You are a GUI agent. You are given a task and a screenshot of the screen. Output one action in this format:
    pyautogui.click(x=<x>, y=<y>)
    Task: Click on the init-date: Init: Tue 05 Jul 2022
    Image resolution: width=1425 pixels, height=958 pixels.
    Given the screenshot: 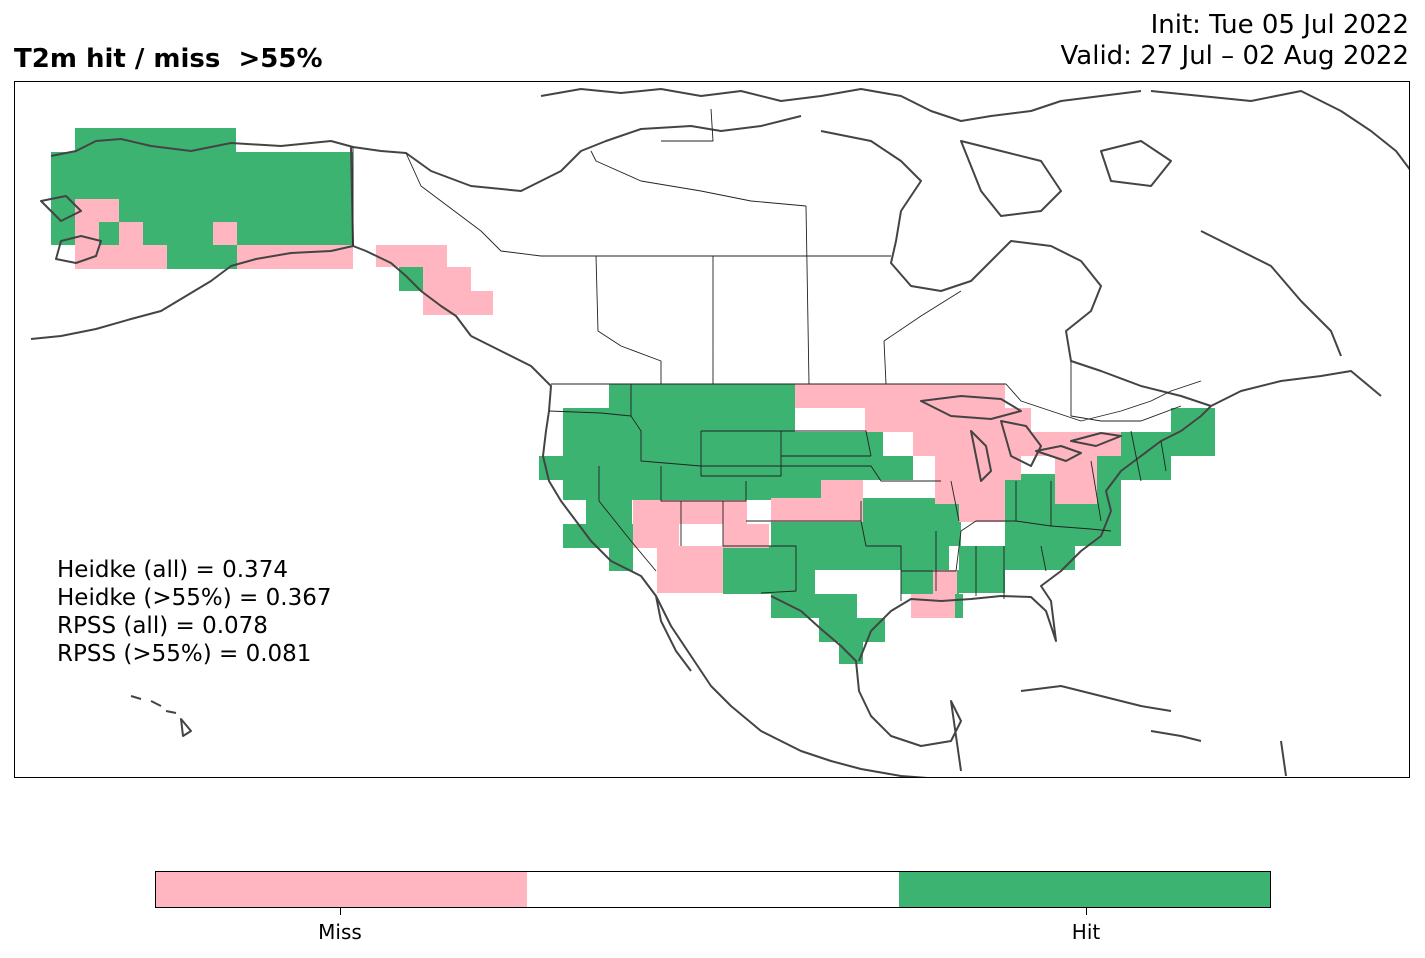 What is the action you would take?
    pyautogui.click(x=1279, y=25)
    